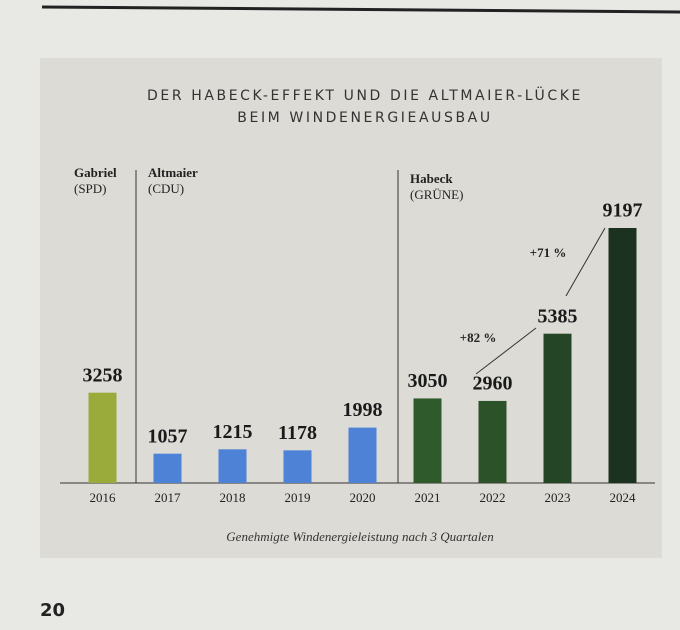 This screenshot has width=680, height=630. I want to click on x-tick-label: 2019, so click(298, 497).